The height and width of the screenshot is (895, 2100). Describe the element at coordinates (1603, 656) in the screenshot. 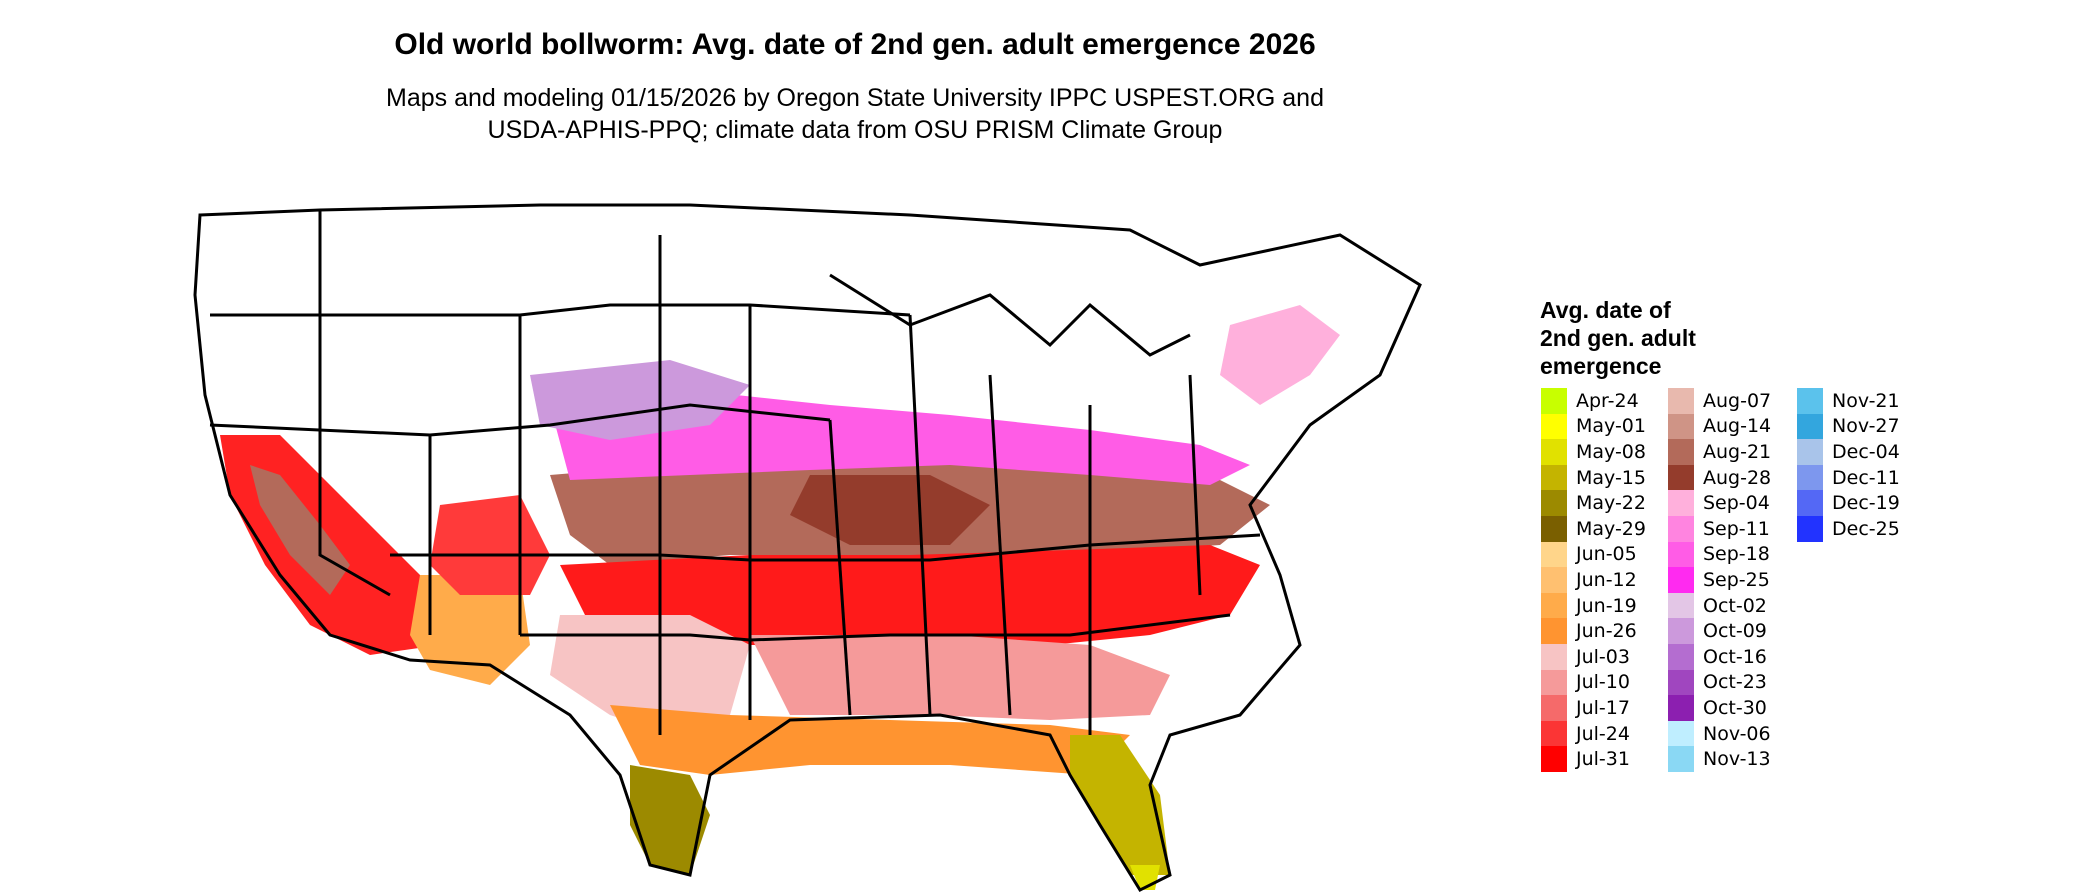

I see `legend-label: Jul-03` at that location.